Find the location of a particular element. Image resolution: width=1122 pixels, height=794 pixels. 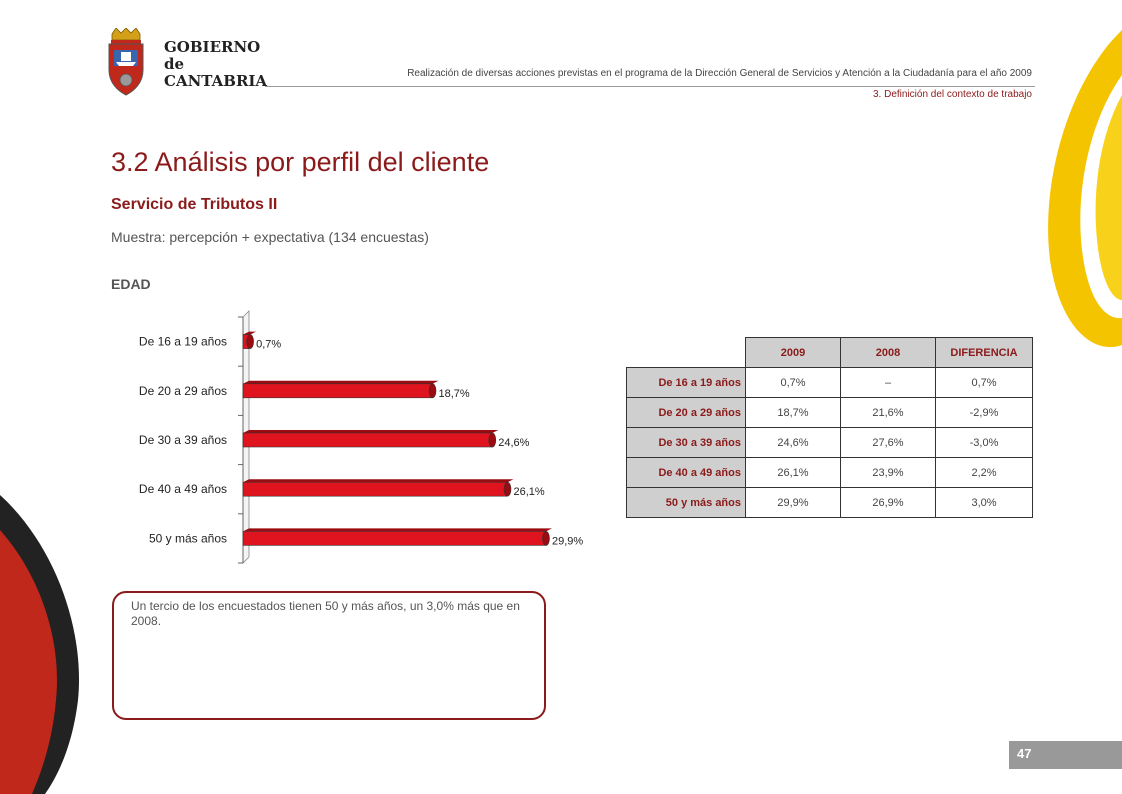

category-label: De 30 a 39 años is located at coordinates (183, 440).